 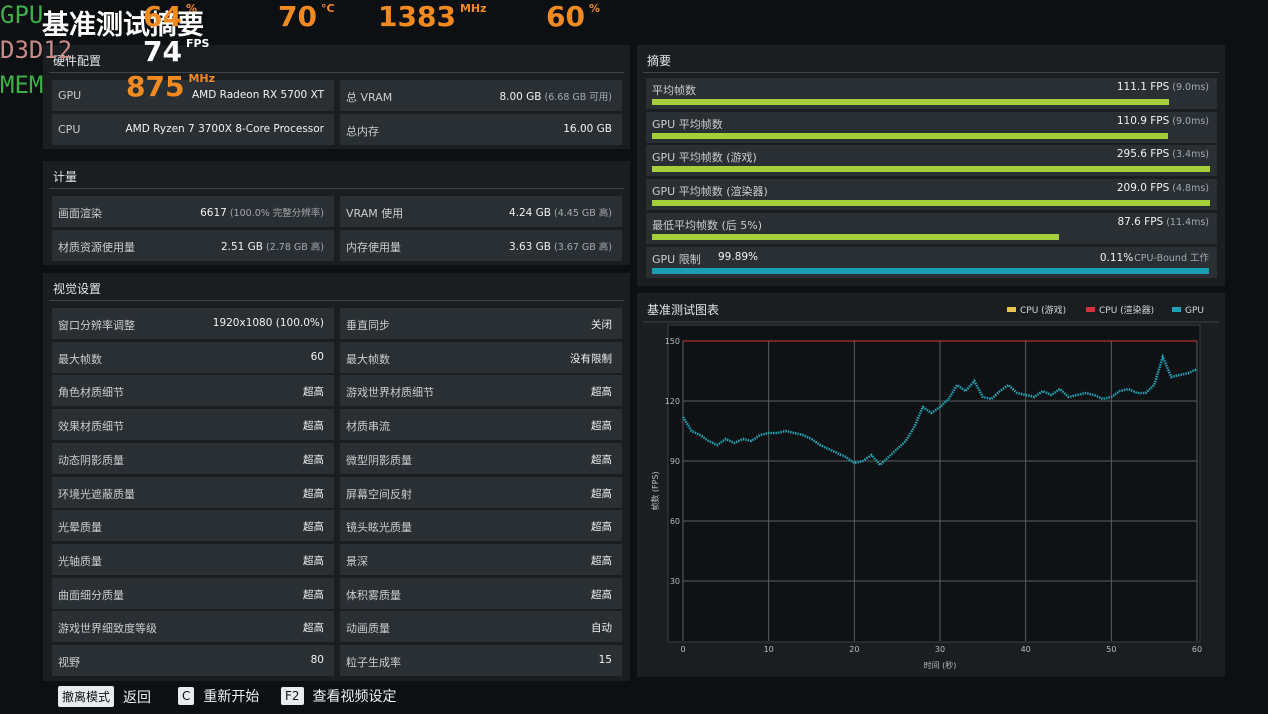 I want to click on setting-label: 角色材质细节, so click(x=91, y=393).